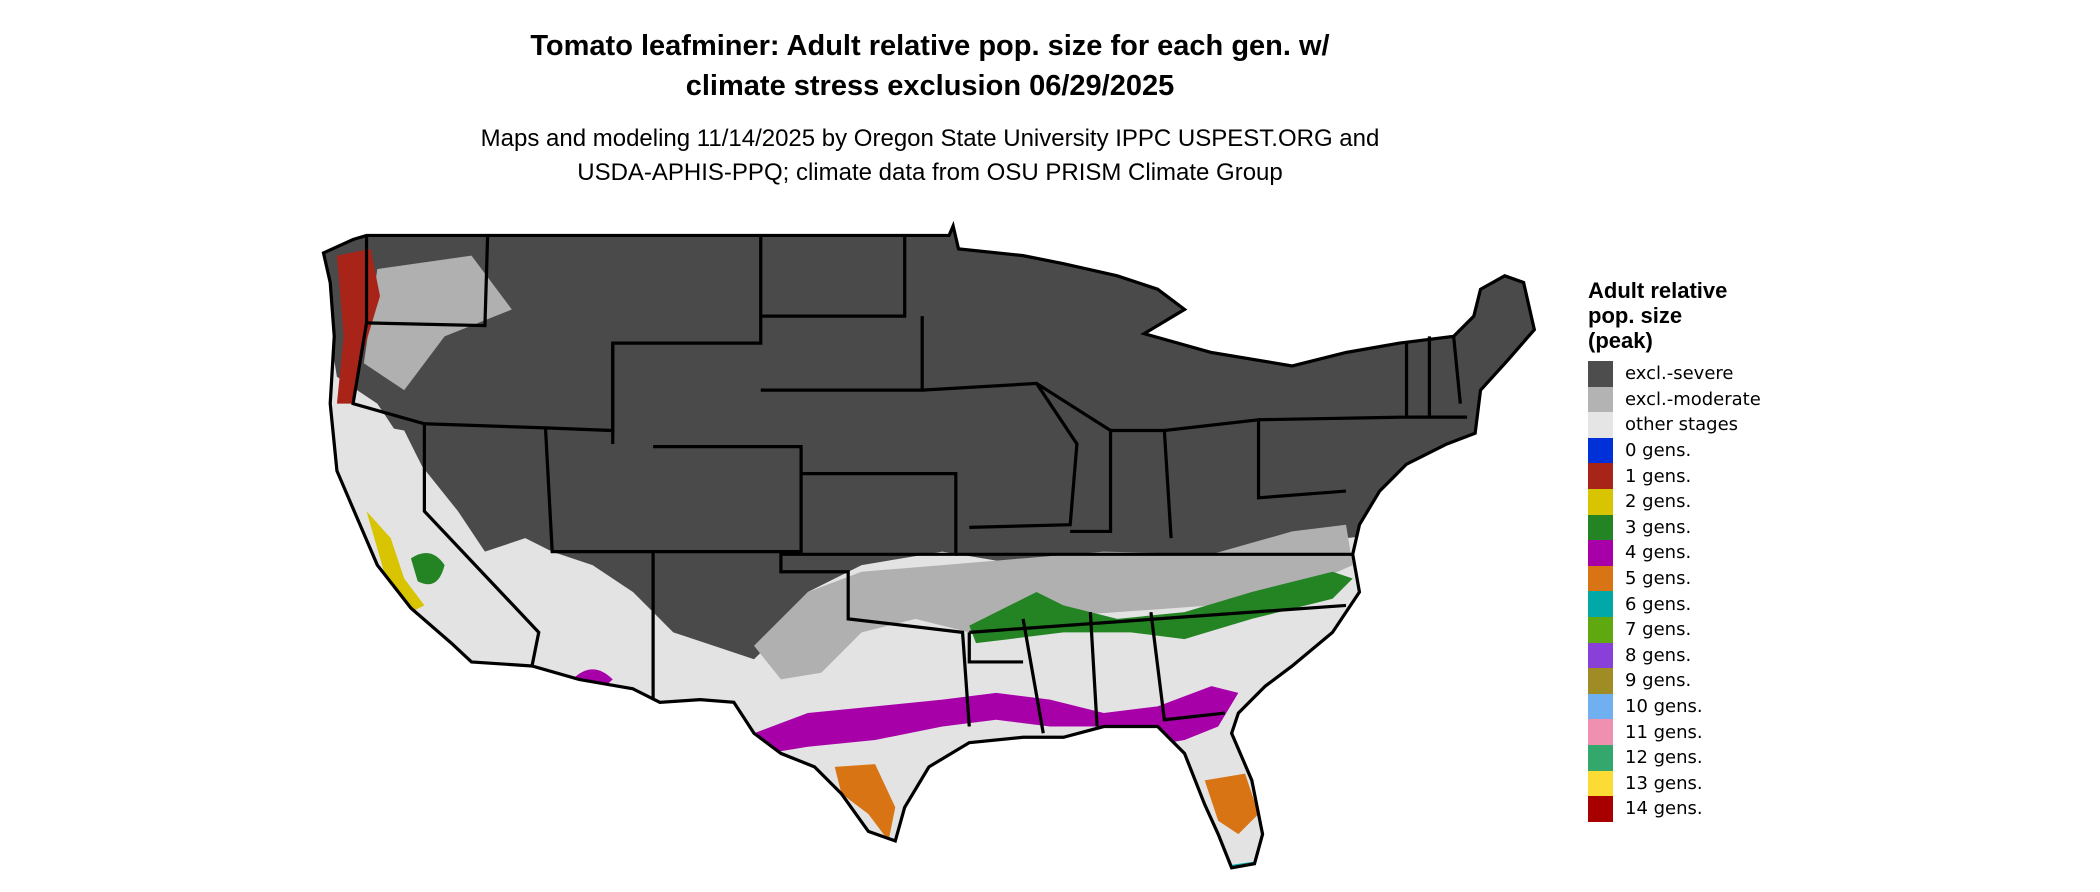  I want to click on legend-label: excl.-severe, so click(1679, 374).